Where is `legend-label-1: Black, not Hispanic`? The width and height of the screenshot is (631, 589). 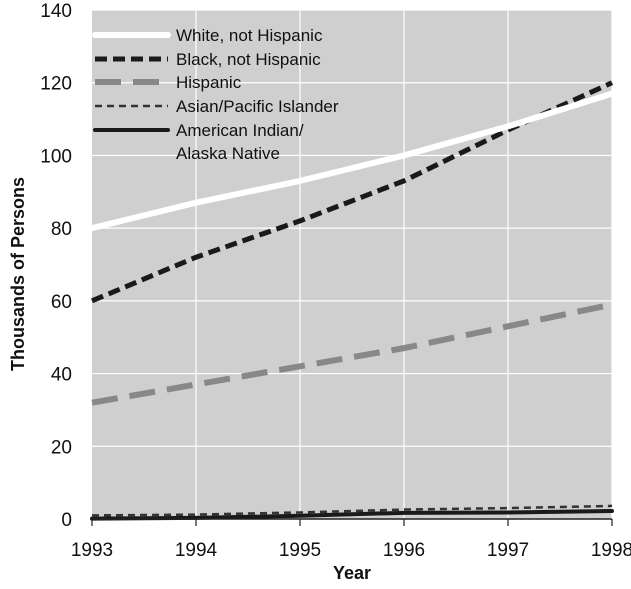
legend-label-1: Black, not Hispanic is located at coordinates (248, 59).